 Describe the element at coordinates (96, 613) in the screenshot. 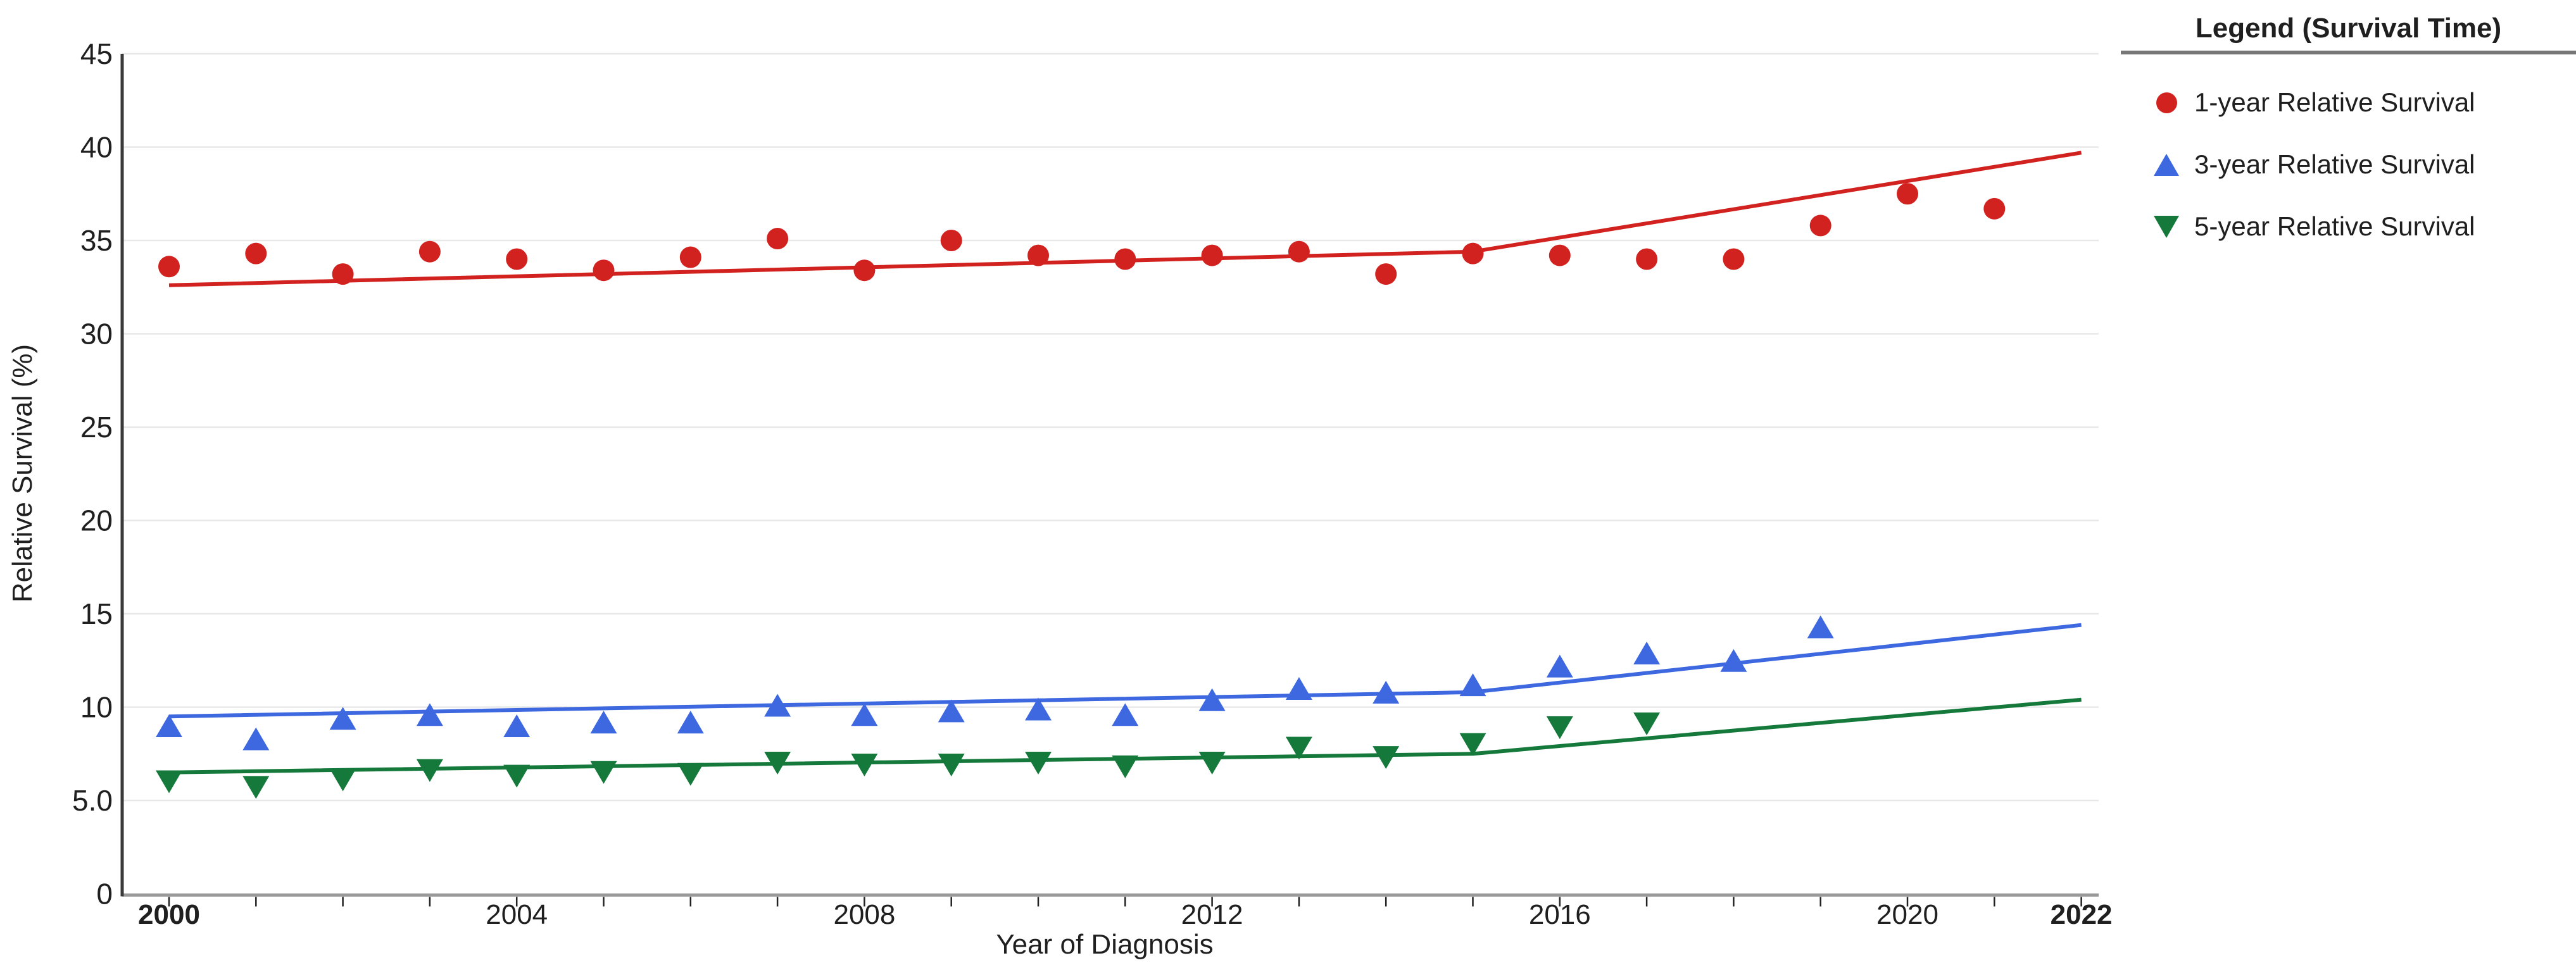

I see `y-tick-label: 15` at that location.